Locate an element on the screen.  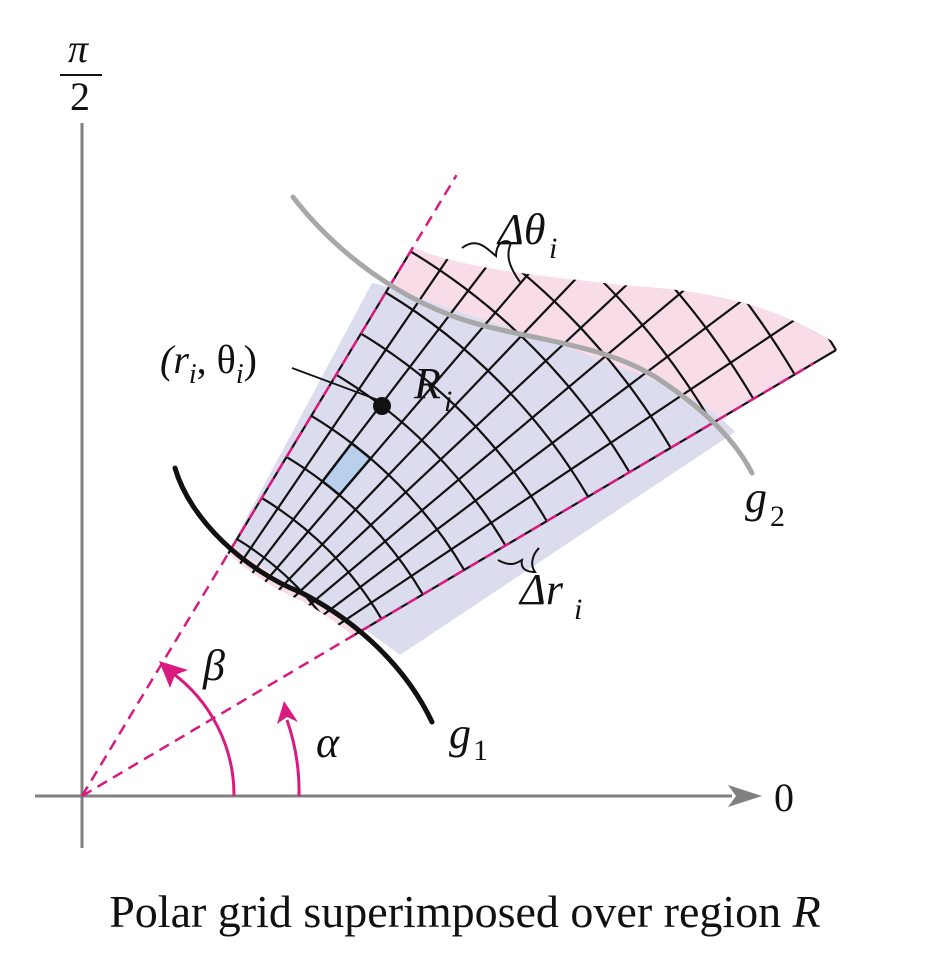
pi-half-numerator: π is located at coordinates (78, 48).